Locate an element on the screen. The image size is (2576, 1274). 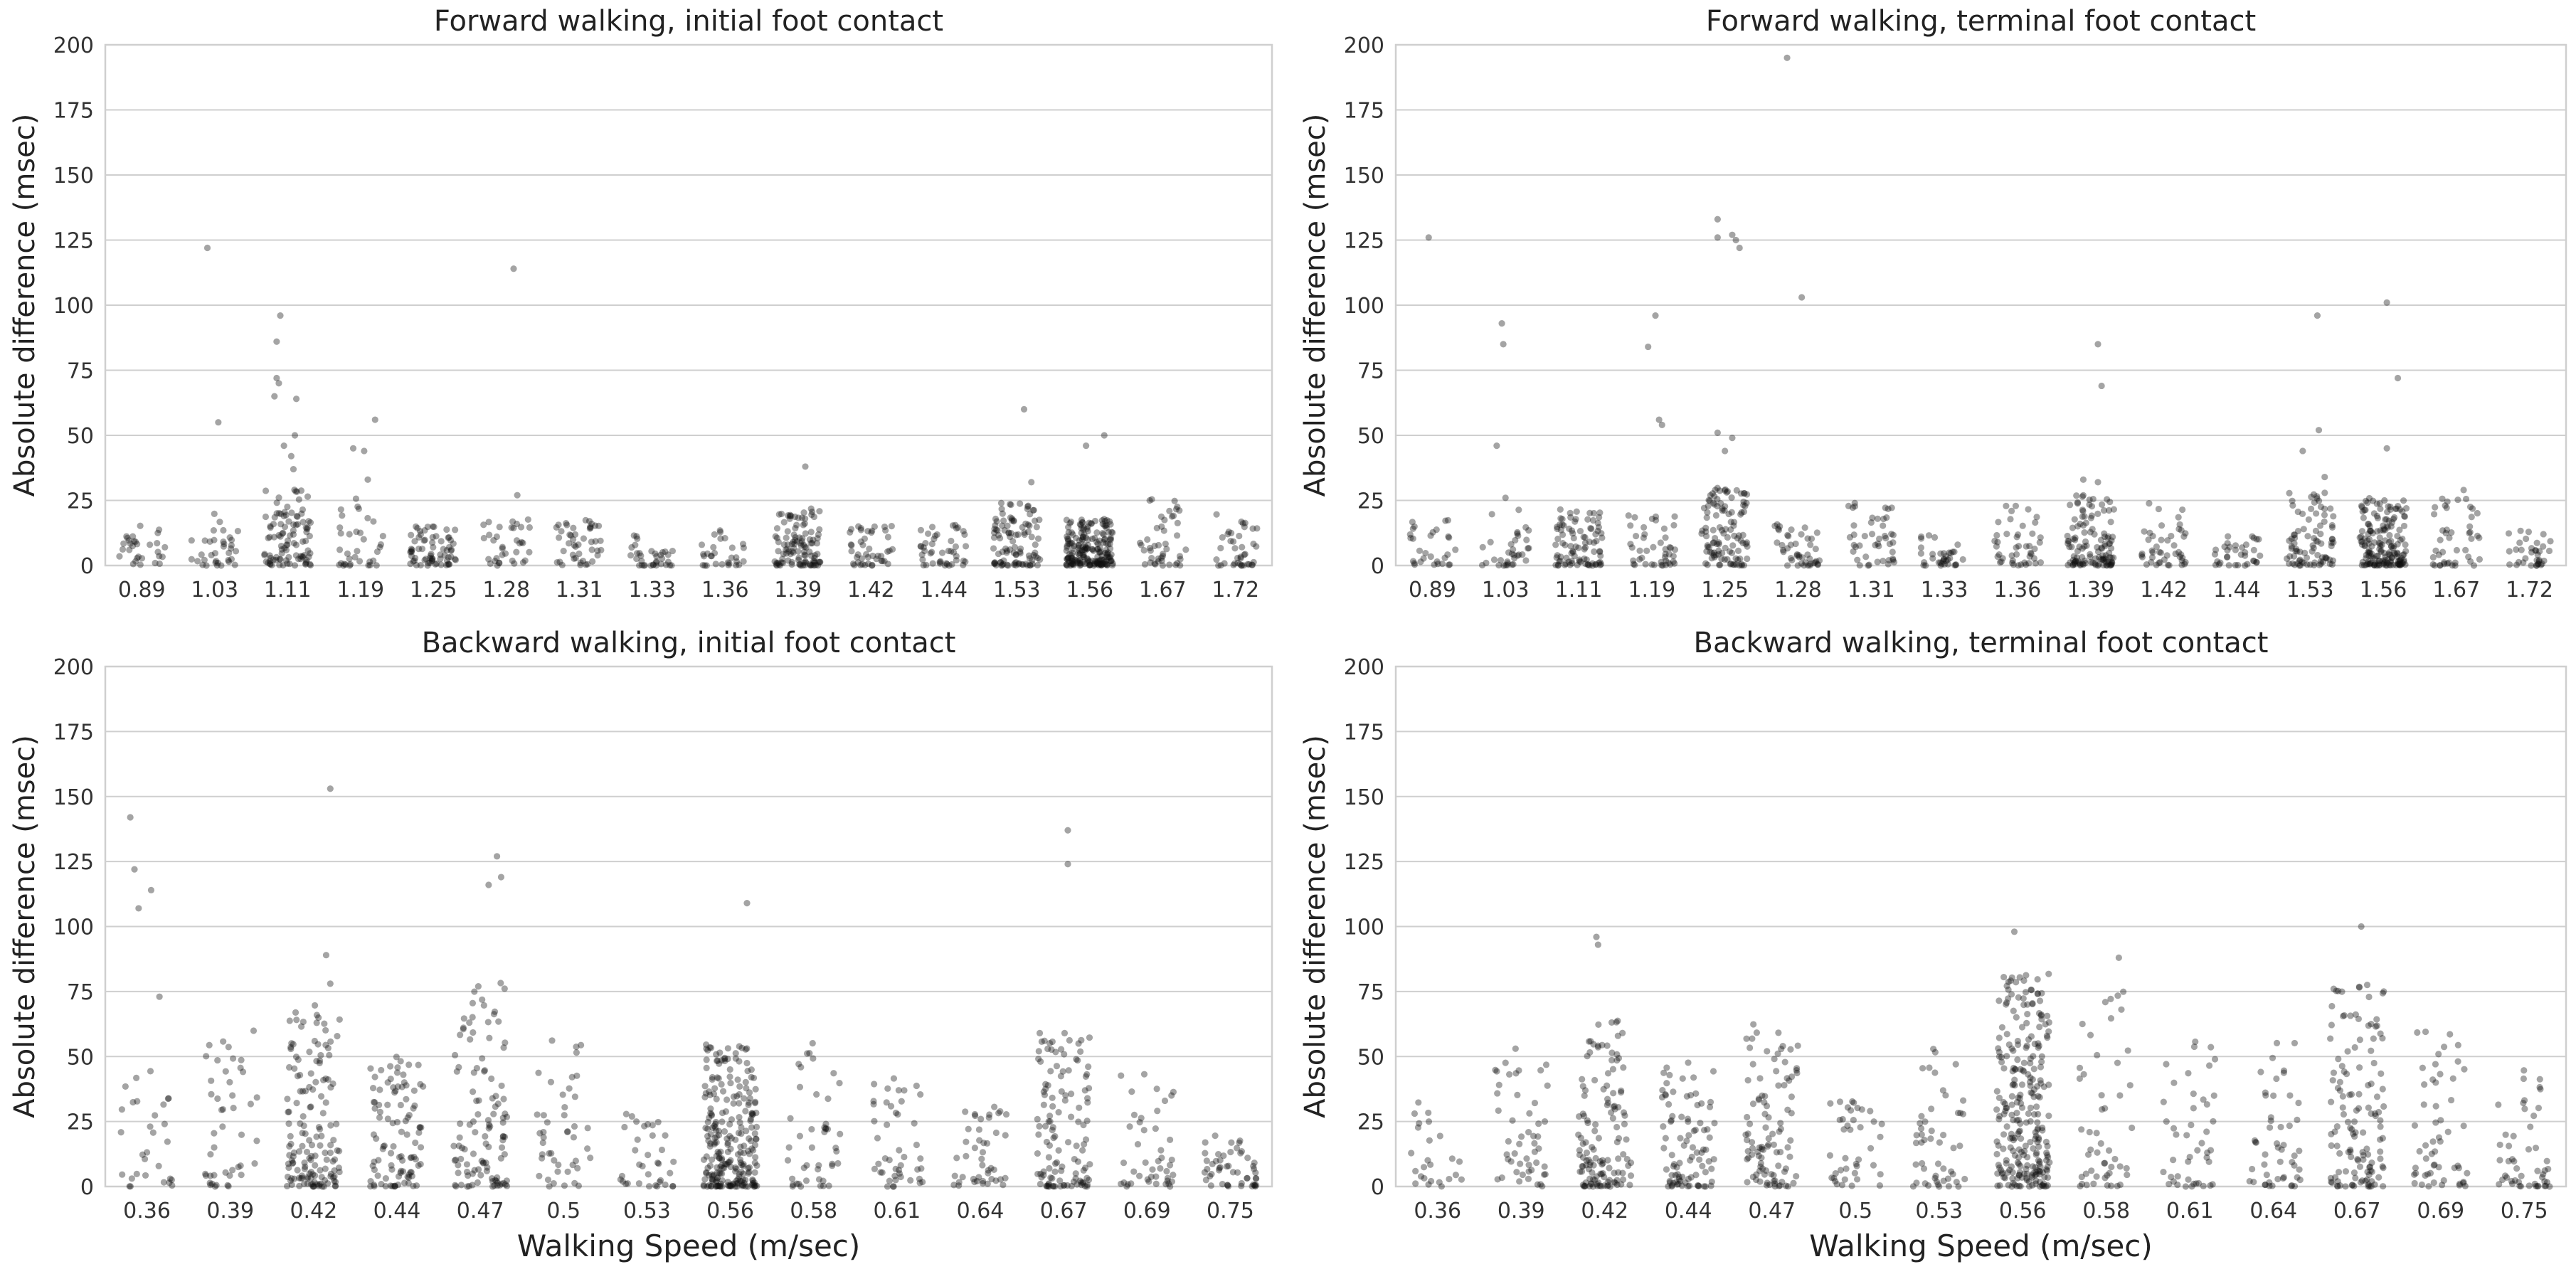
x-tick-label: 1.39 is located at coordinates (2090, 590).